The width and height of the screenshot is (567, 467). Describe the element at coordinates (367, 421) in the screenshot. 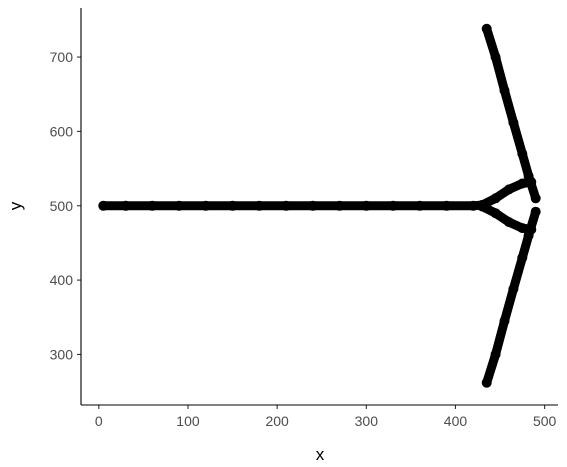

I see `x-tick-label: 300` at that location.